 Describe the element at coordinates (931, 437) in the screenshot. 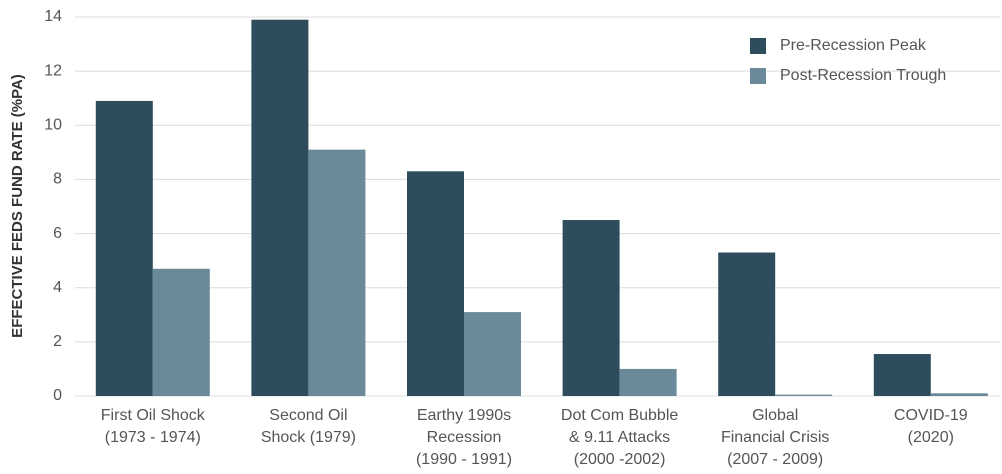

I see `x-tick-label: (2020)` at that location.